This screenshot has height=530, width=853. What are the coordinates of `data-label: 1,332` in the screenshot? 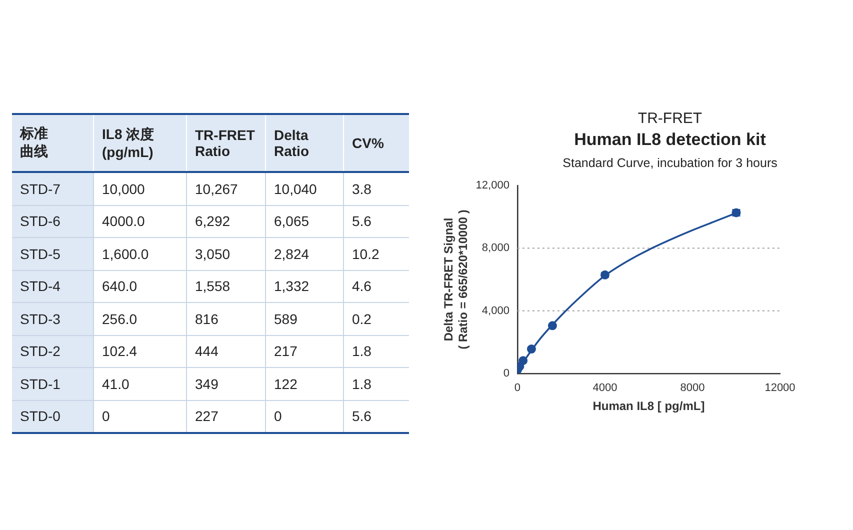 It's located at (305, 286).